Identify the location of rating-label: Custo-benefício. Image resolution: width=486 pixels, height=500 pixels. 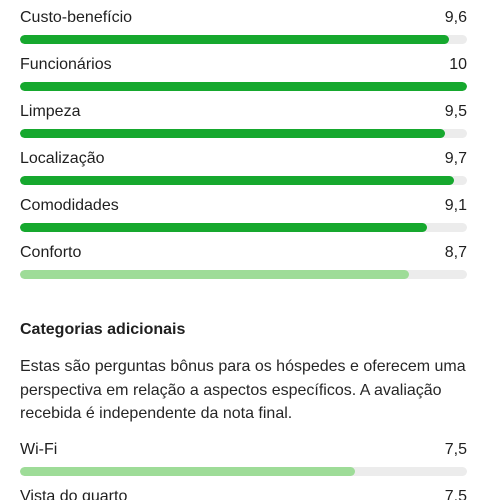
(76, 17).